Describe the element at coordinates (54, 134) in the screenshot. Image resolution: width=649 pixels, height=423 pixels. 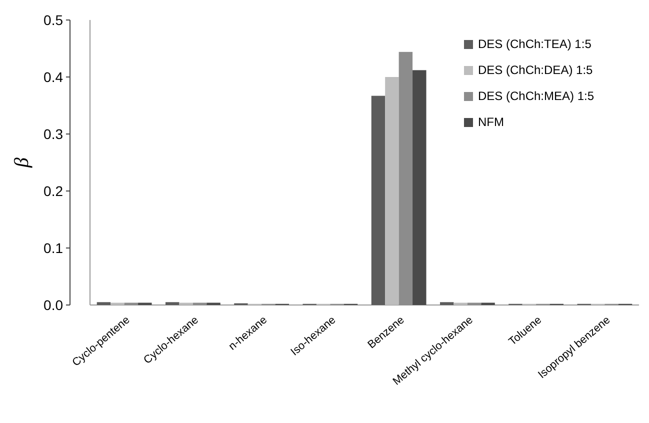
I see `y-tick-label: 0.3` at that location.